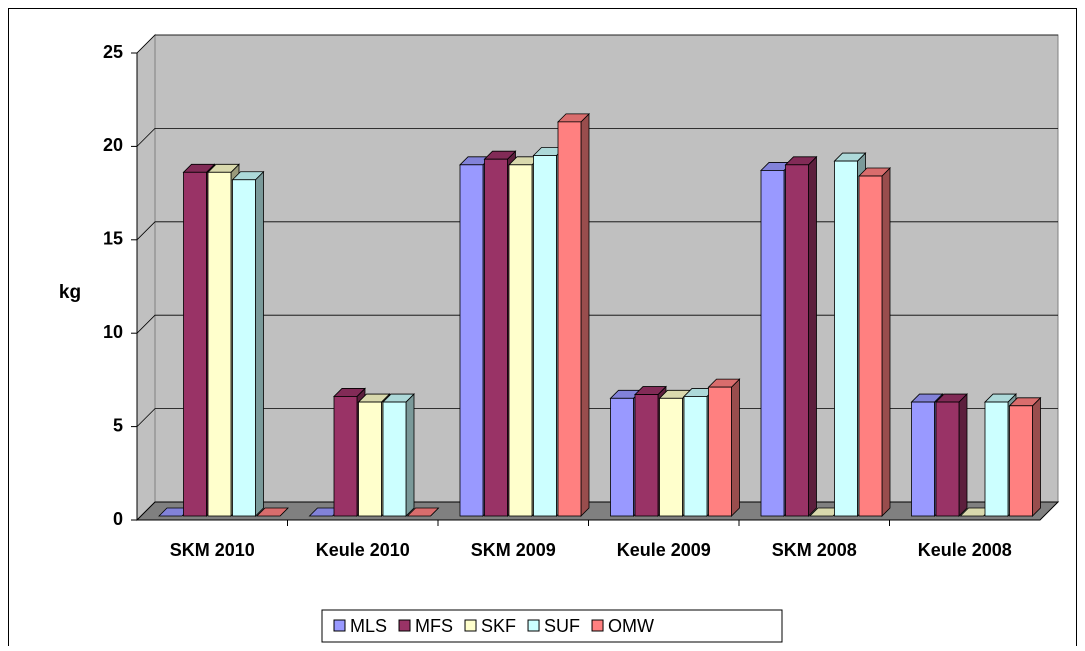 The image size is (1085, 651). What do you see at coordinates (434, 626) in the screenshot?
I see `legend-label: MFS` at bounding box center [434, 626].